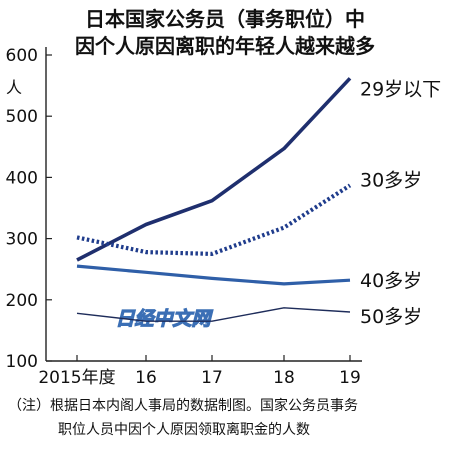 This screenshot has height=450, width=450. What do you see at coordinates (22, 362) in the screenshot?
I see `y-tick-label-100: 100` at bounding box center [22, 362].